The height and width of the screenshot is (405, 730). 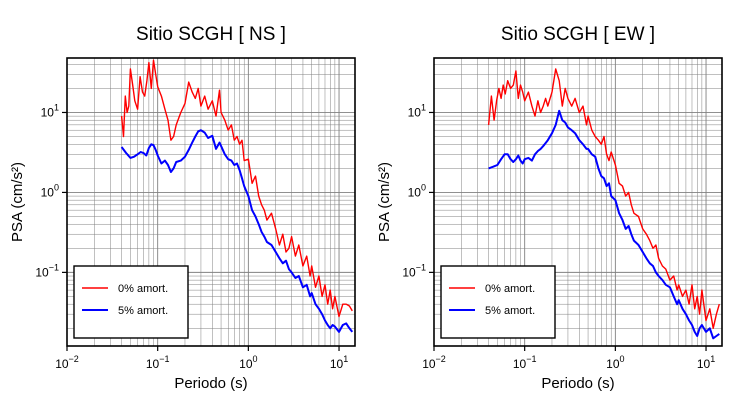 What do you see at coordinates (578, 34) in the screenshot?
I see `chart-title: Sitio SCGH [ EW ]` at bounding box center [578, 34].